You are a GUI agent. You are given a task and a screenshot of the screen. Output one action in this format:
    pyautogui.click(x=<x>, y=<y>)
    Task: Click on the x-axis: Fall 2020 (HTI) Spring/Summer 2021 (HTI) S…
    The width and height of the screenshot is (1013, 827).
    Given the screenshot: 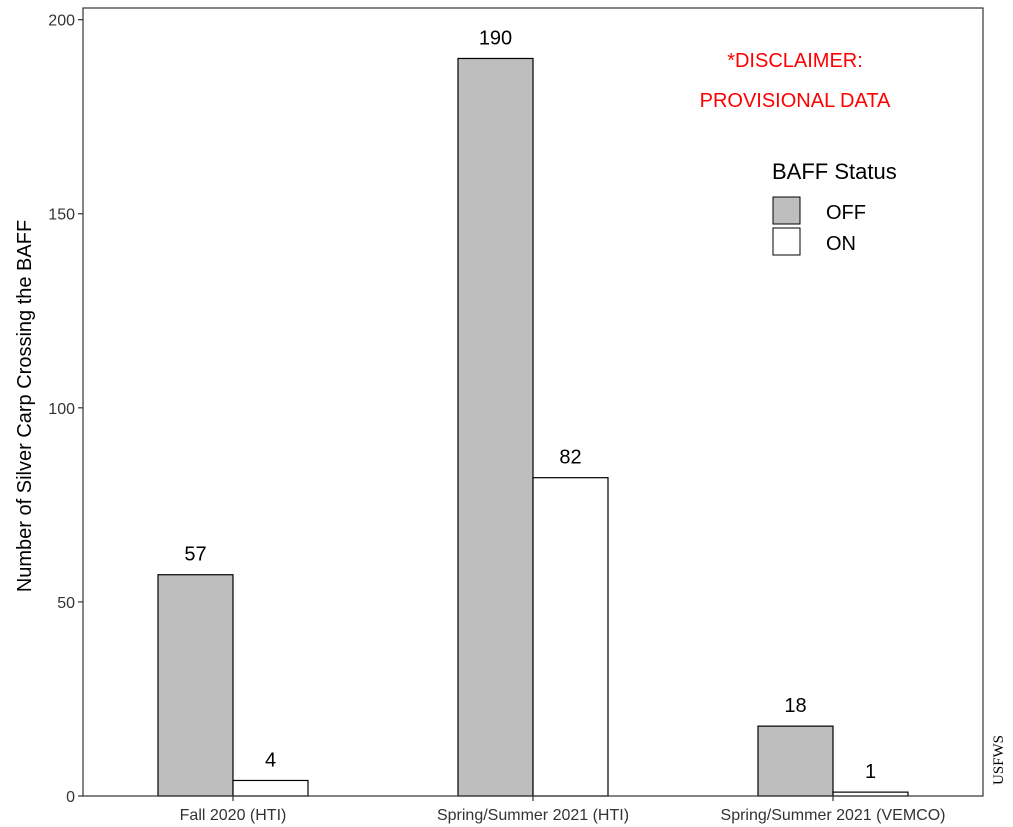 What is the action you would take?
    pyautogui.click(x=563, y=810)
    